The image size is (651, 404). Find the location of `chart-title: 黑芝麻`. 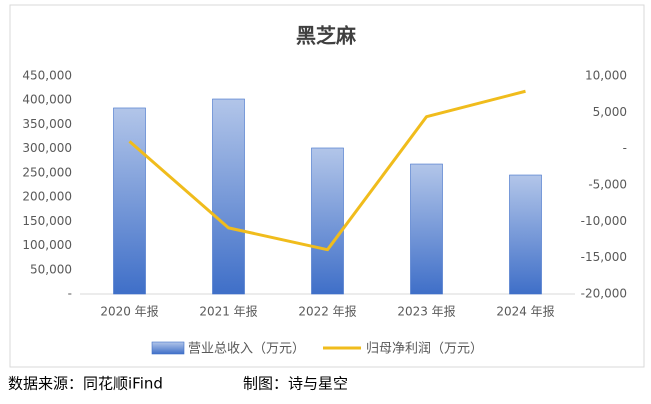

chart-title: 黑芝麻 is located at coordinates (326, 36).